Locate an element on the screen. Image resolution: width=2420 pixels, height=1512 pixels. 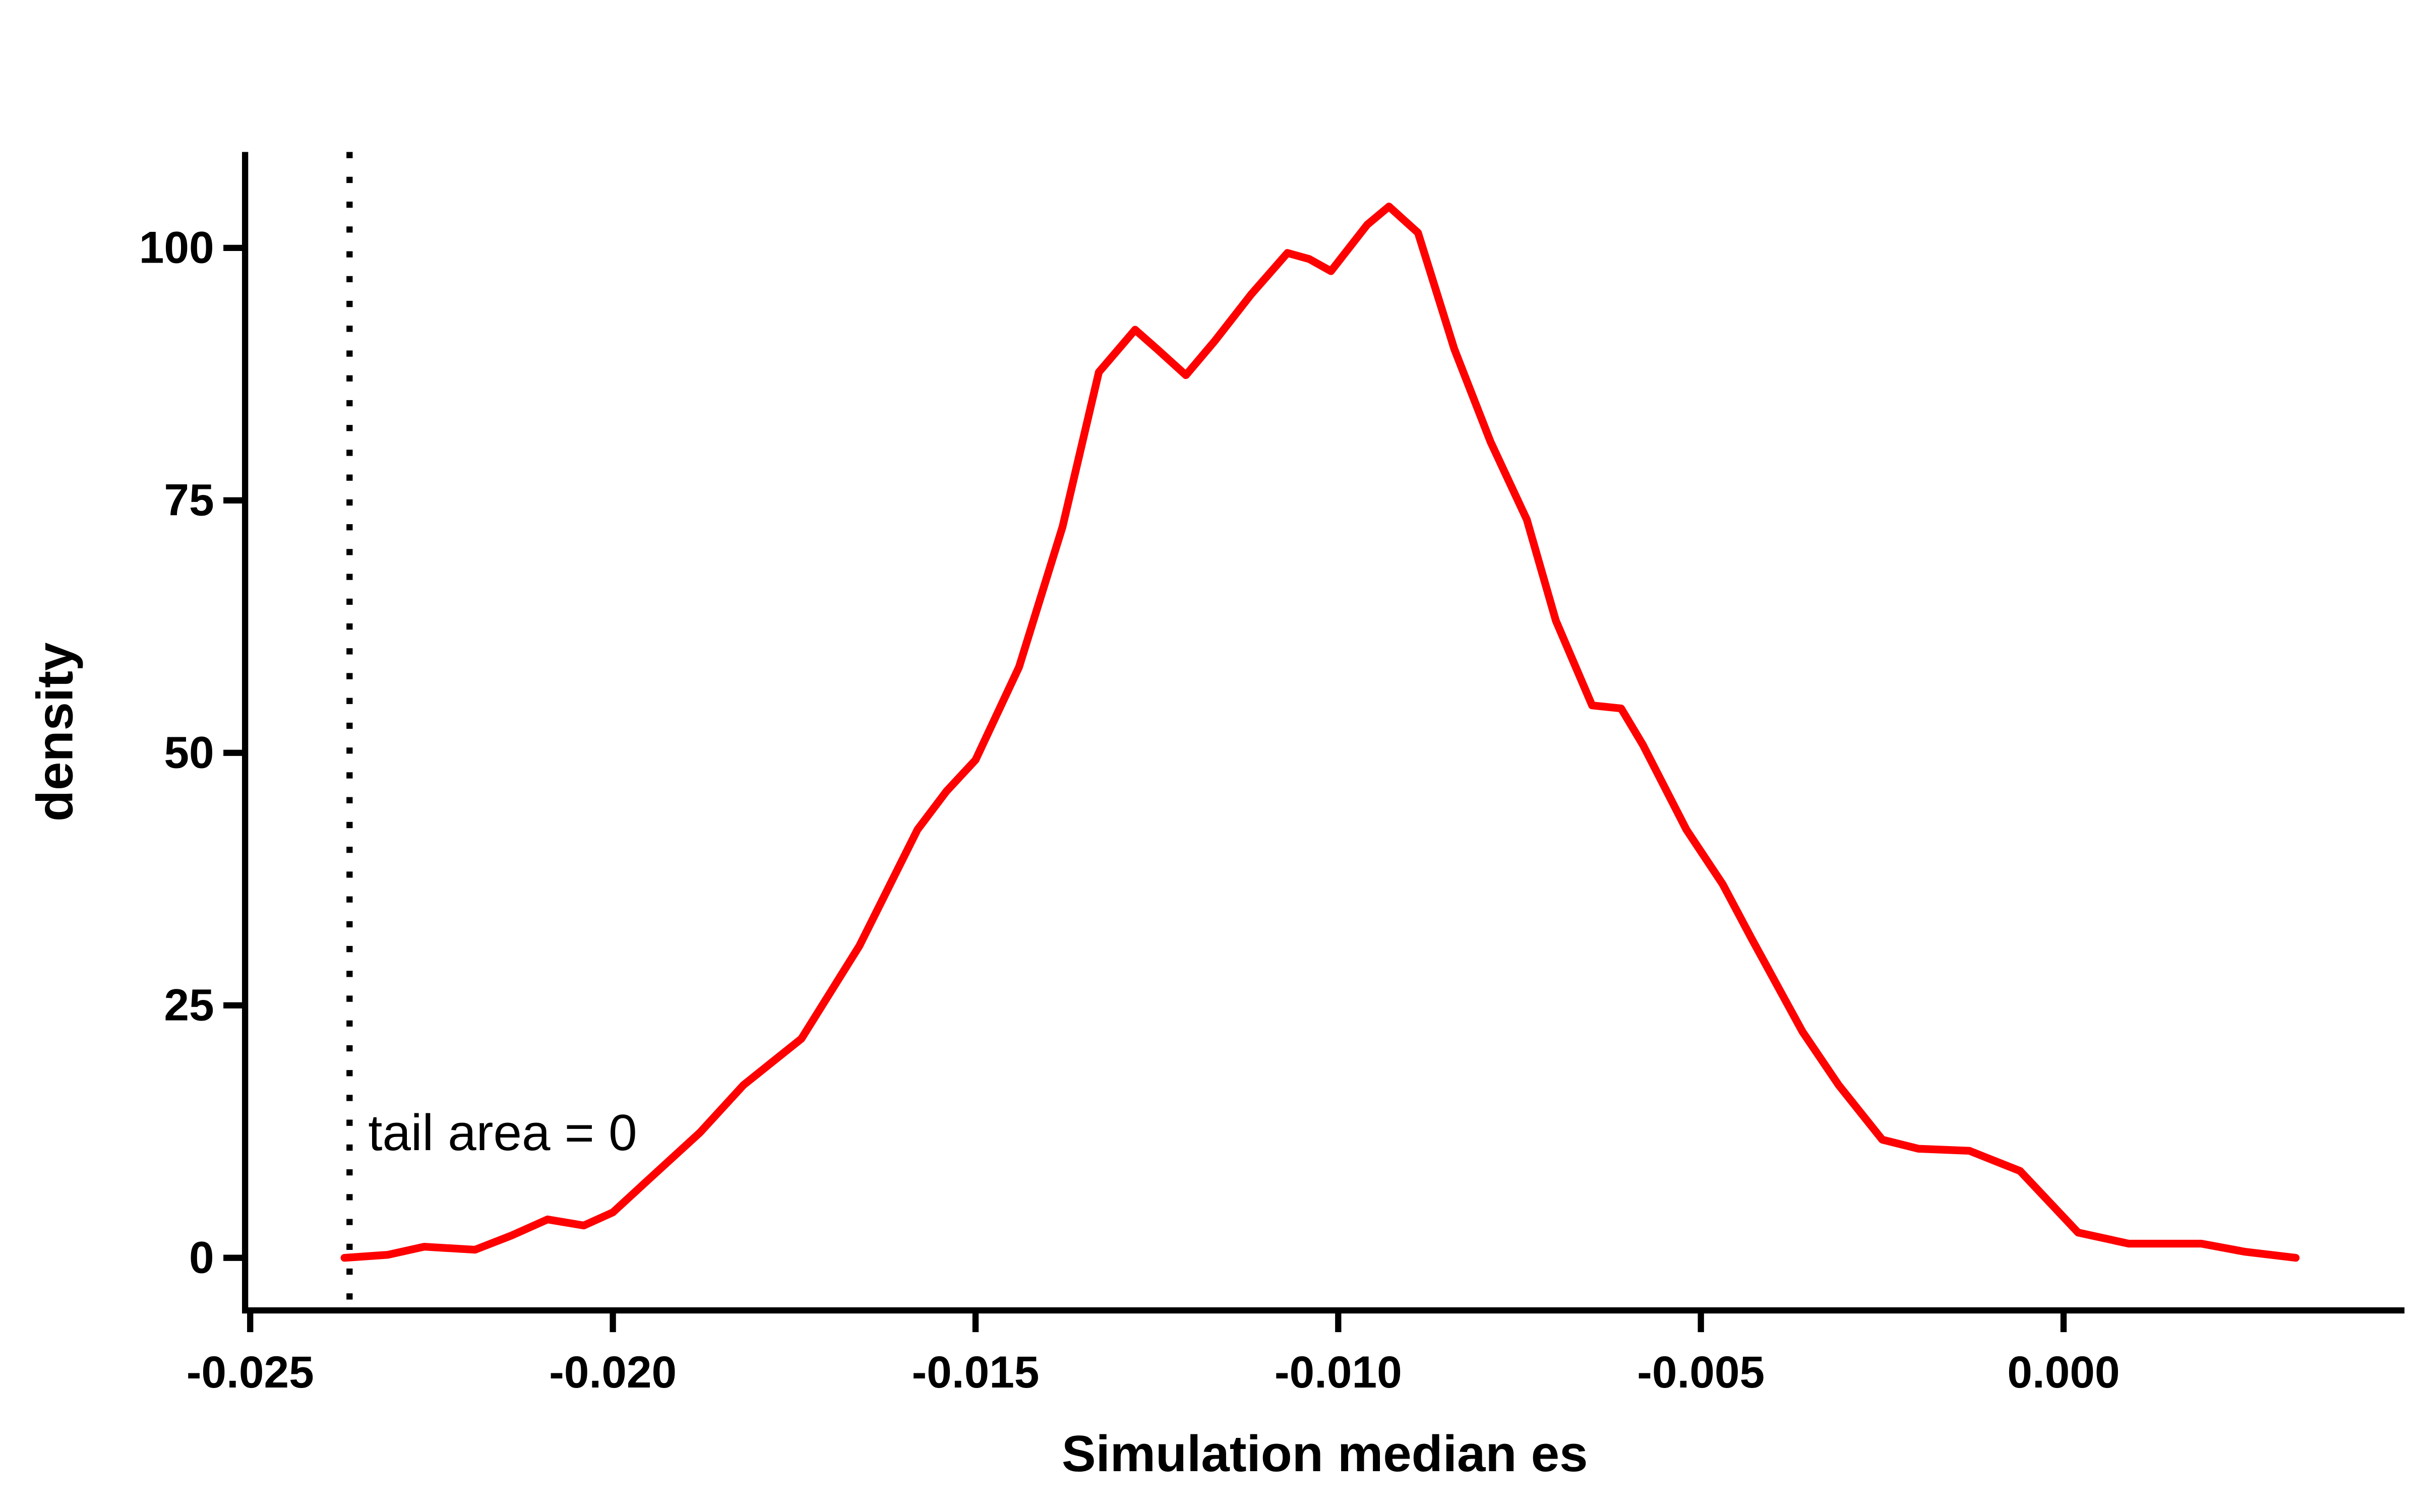
x-tick-label: -0.015 is located at coordinates (975, 1372).